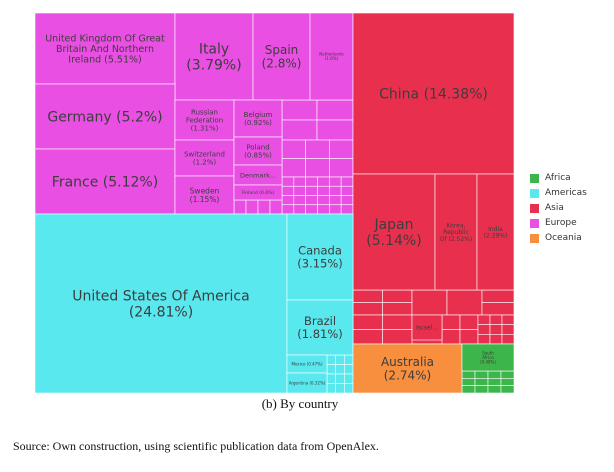 This screenshot has height=472, width=614. I want to click on tile-label-korea-republic-of-line: Republic, so click(456, 232).